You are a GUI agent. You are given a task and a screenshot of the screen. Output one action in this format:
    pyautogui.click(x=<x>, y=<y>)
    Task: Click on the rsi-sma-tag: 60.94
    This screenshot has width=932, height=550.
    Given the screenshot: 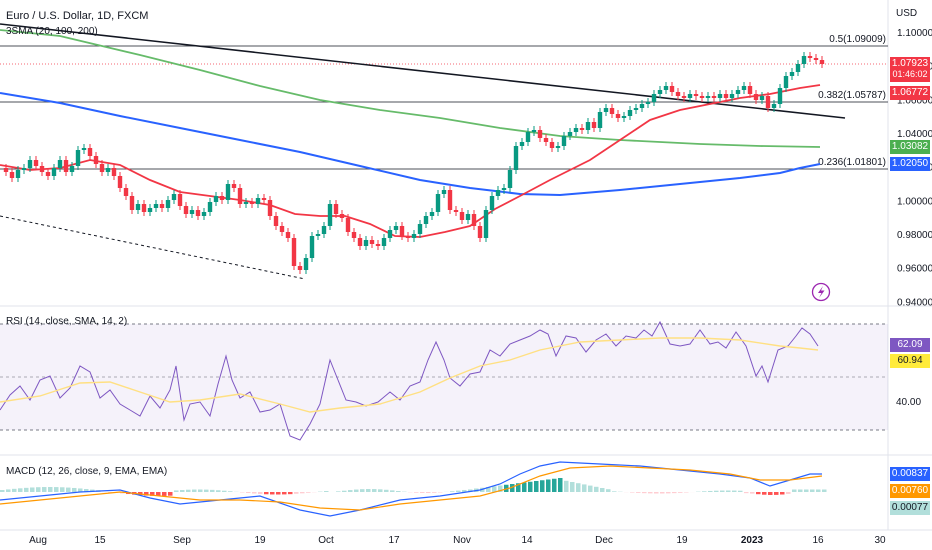 What is the action you would take?
    pyautogui.click(x=910, y=361)
    